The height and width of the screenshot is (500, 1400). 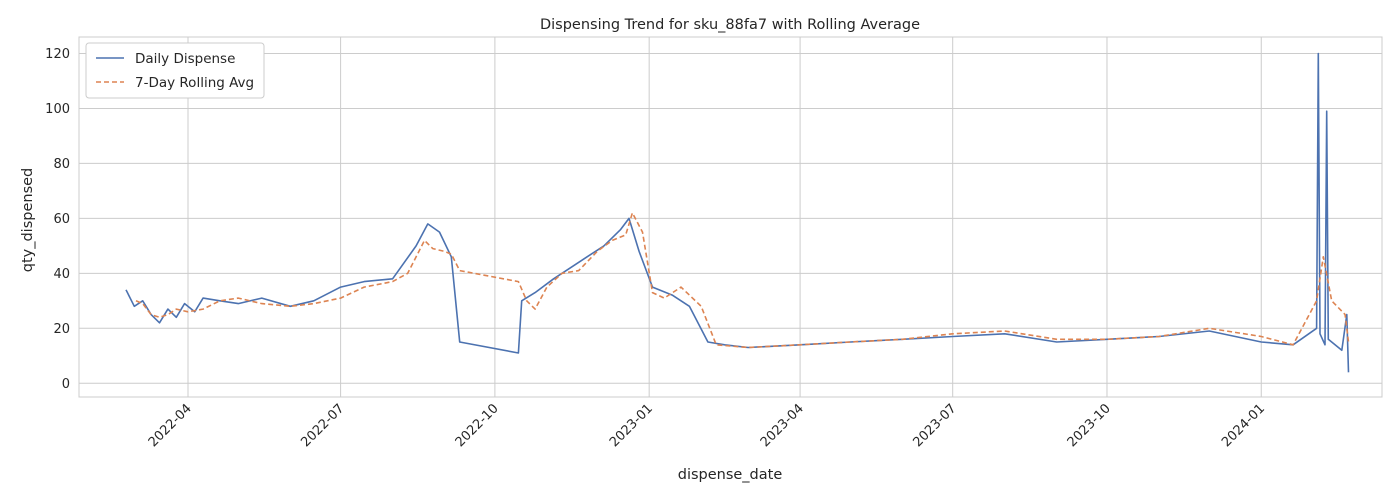 What do you see at coordinates (28, 220) in the screenshot?
I see `y-axis-label: qty_dispensed` at bounding box center [28, 220].